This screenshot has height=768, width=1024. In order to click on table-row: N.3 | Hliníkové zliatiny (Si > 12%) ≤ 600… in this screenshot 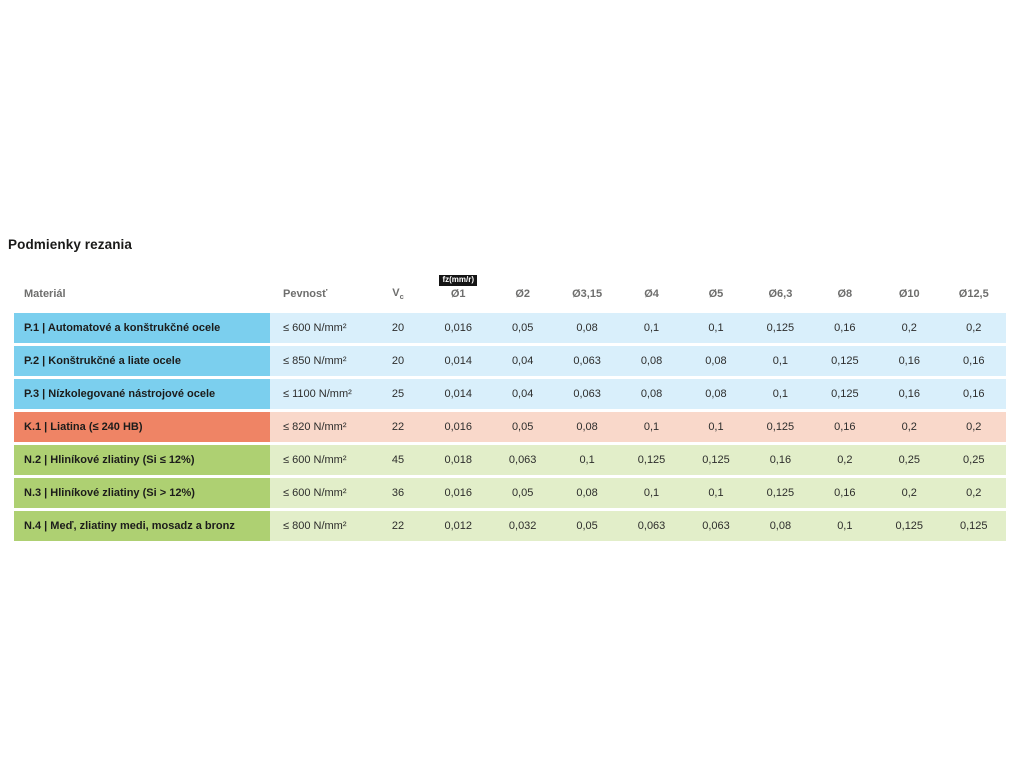, I will do `click(510, 493)`.